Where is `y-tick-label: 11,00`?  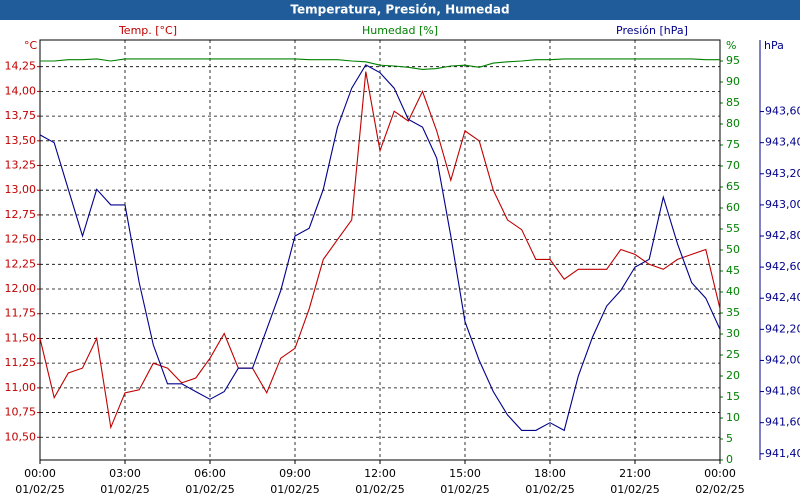
y-tick-label: 11,00 is located at coordinates (21, 387).